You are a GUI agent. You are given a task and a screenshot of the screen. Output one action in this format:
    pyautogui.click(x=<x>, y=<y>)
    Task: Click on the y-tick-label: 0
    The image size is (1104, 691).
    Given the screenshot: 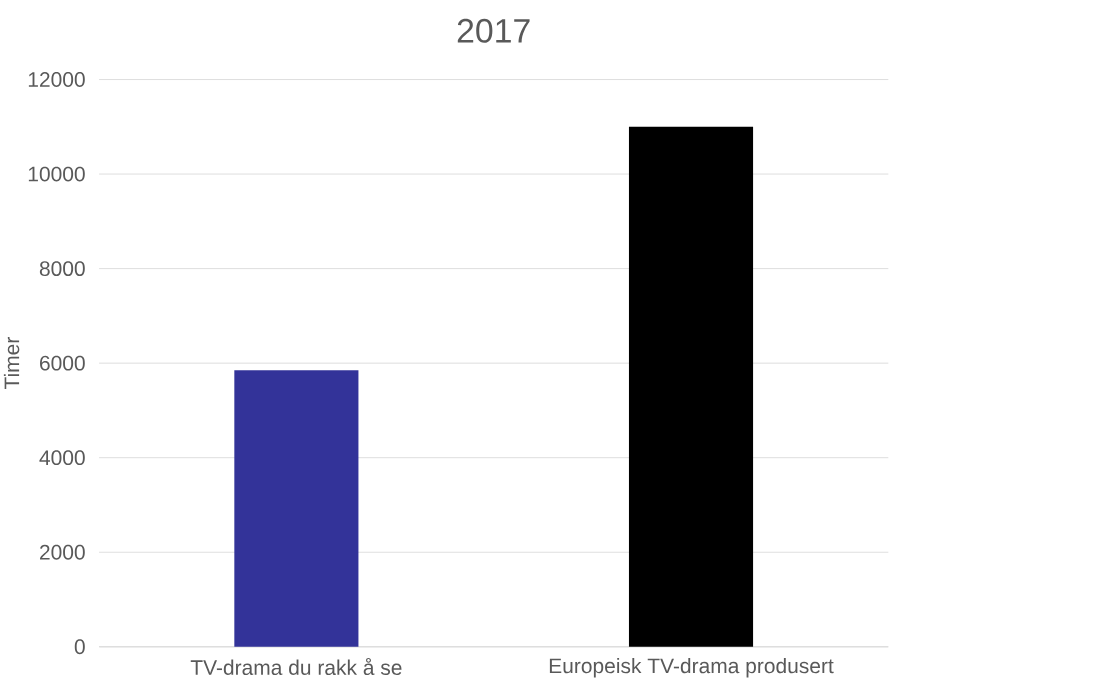 What is the action you would take?
    pyautogui.click(x=79, y=647)
    